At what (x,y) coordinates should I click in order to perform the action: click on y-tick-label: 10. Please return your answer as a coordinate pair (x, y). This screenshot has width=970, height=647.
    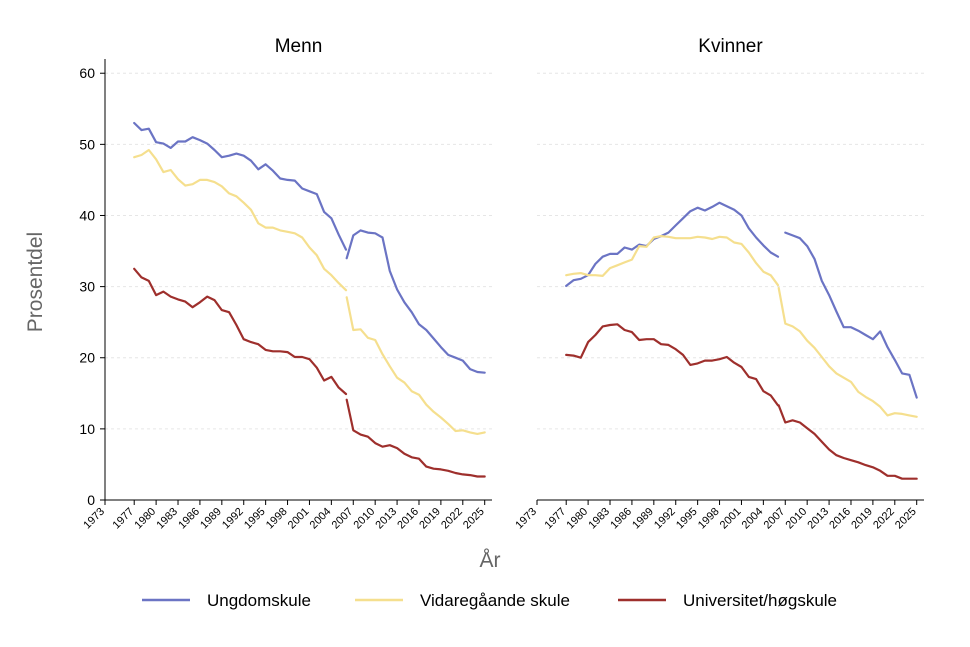
    Looking at the image, I should click on (87, 429).